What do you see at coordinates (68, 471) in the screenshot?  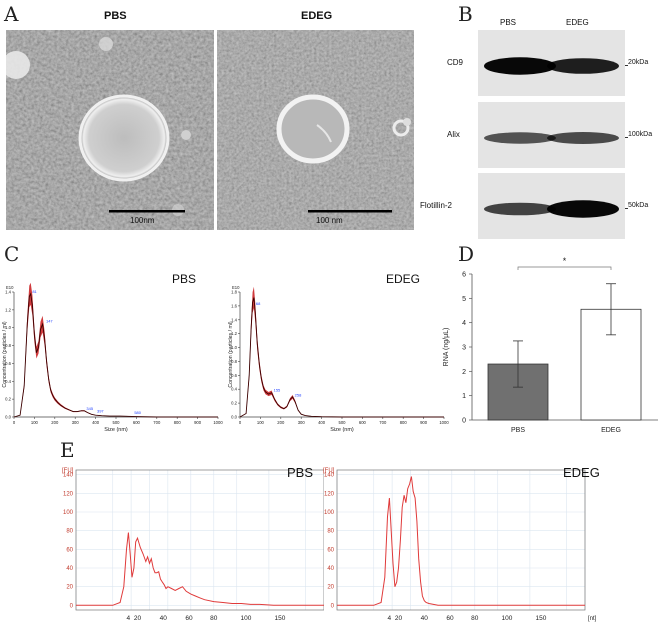 I see `y-unit-label: [FU]` at bounding box center [68, 471].